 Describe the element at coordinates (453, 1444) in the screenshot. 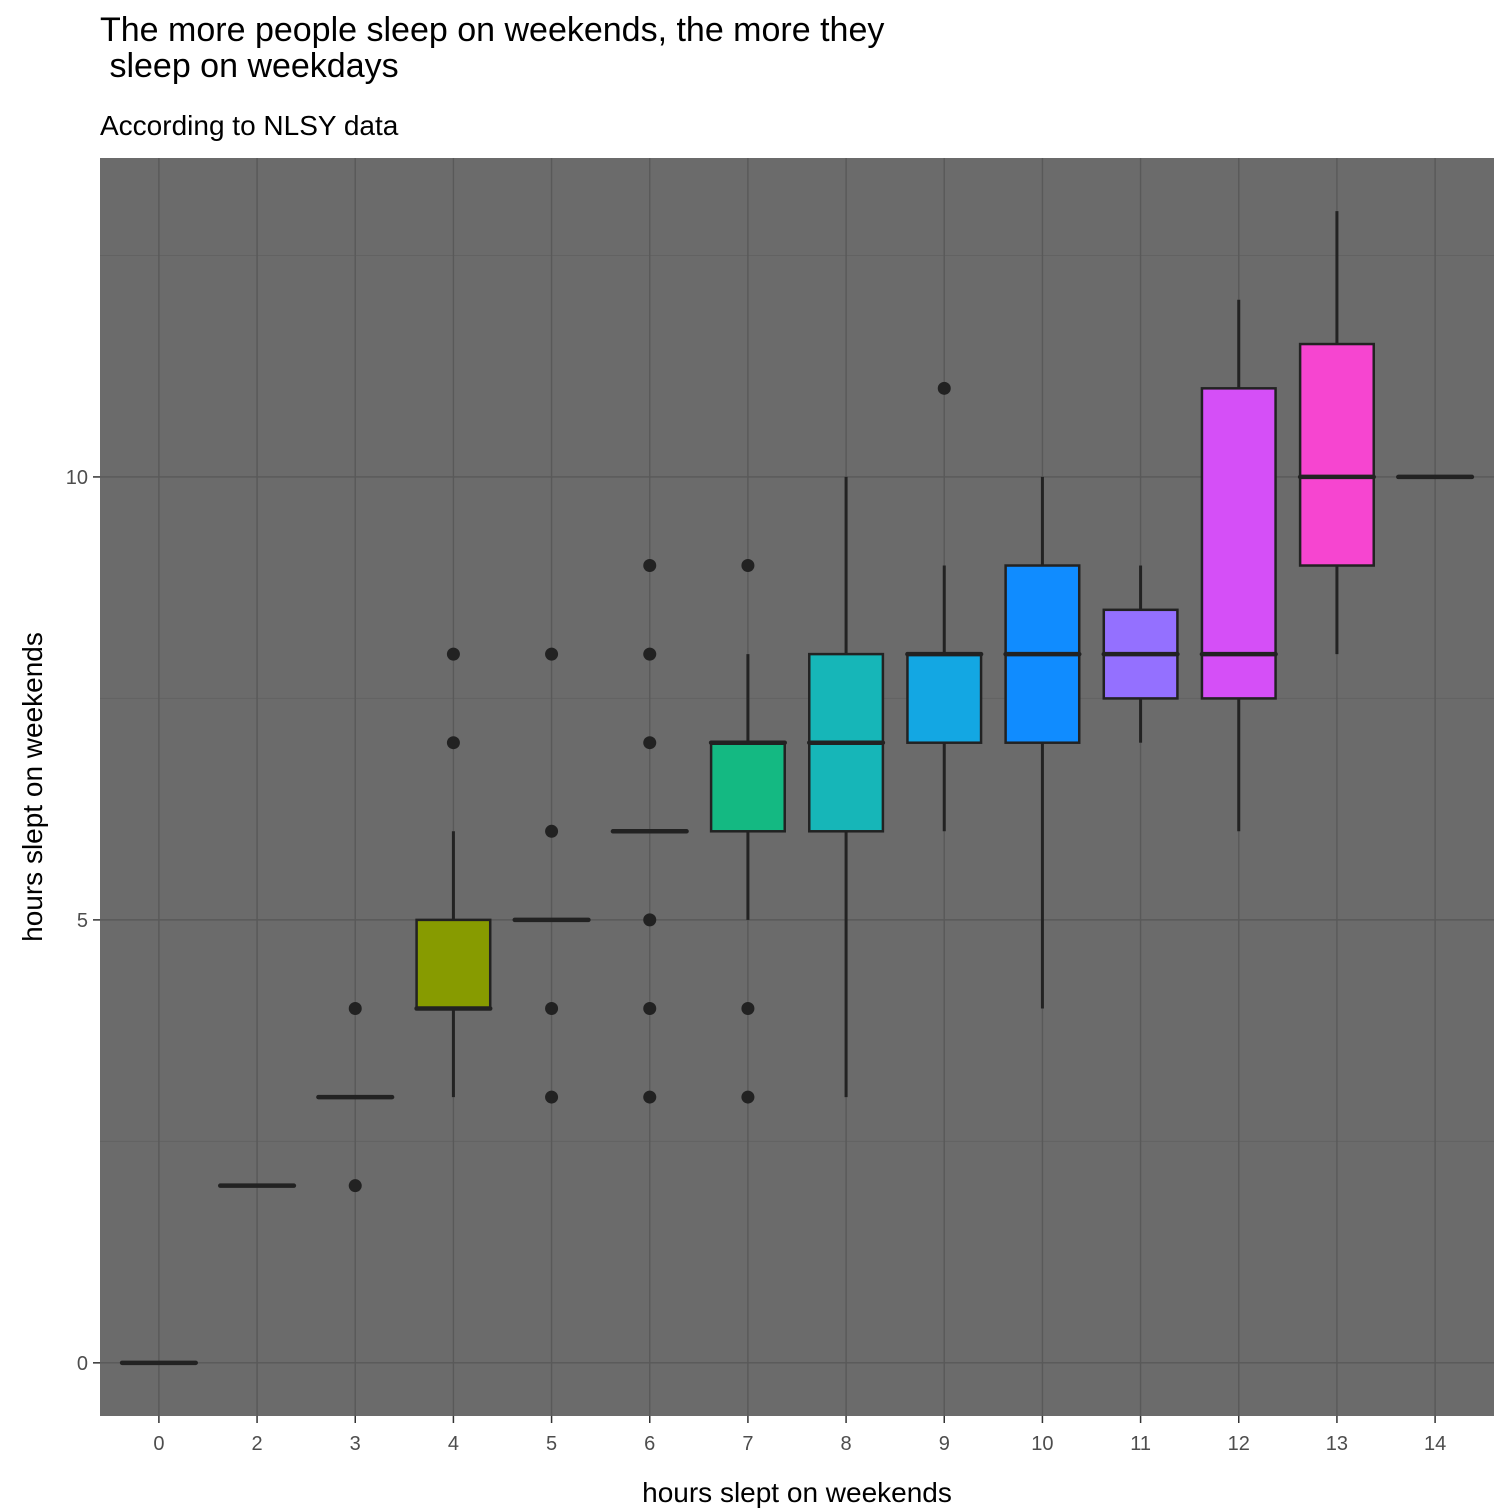

I see `x-tick-label: 4` at that location.